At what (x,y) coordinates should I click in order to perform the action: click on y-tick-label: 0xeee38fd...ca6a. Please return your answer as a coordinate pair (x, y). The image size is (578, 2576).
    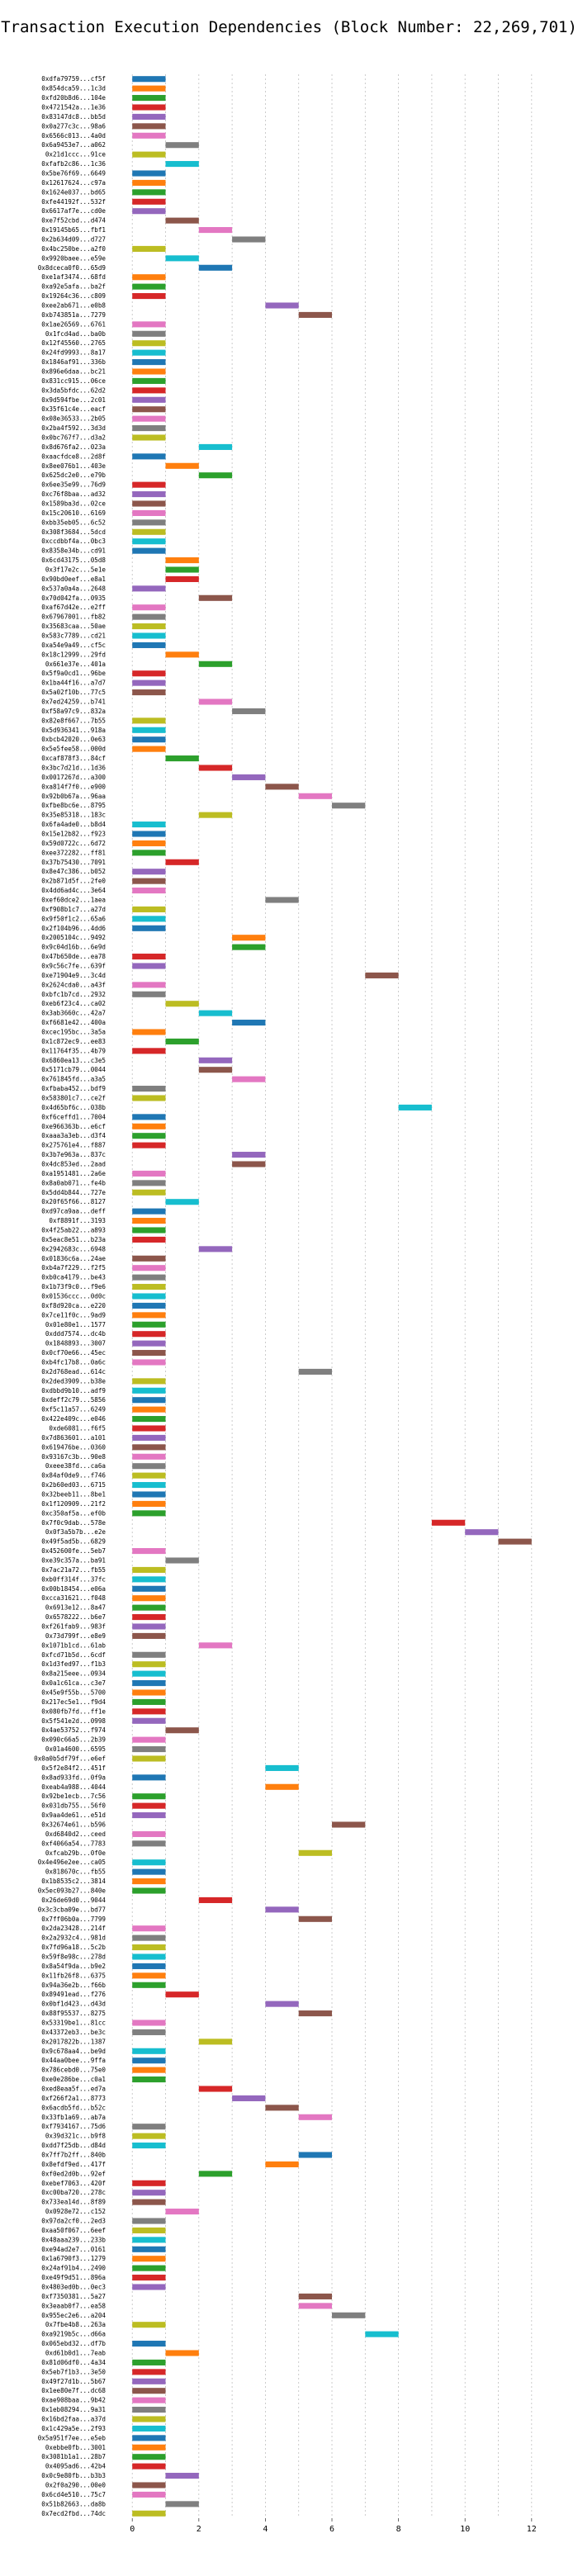
    Looking at the image, I should click on (75, 1466).